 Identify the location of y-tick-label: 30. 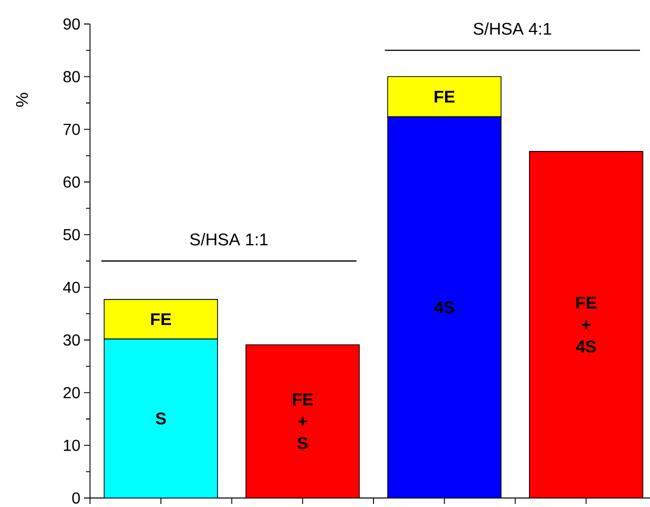
(71, 340).